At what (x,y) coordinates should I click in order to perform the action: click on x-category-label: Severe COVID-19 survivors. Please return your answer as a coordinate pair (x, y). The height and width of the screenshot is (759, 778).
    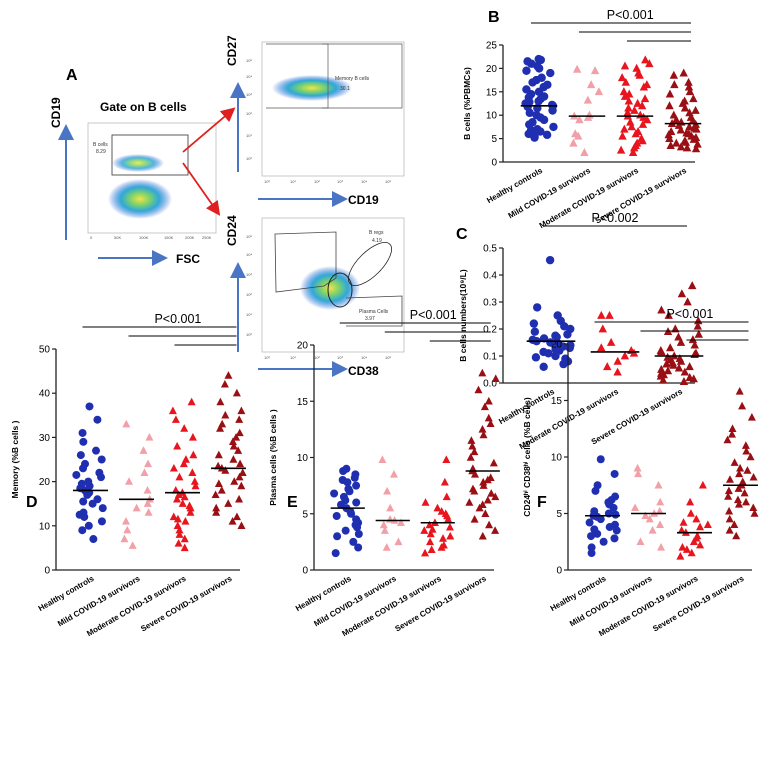
    Looking at the image, I should click on (186, 604).